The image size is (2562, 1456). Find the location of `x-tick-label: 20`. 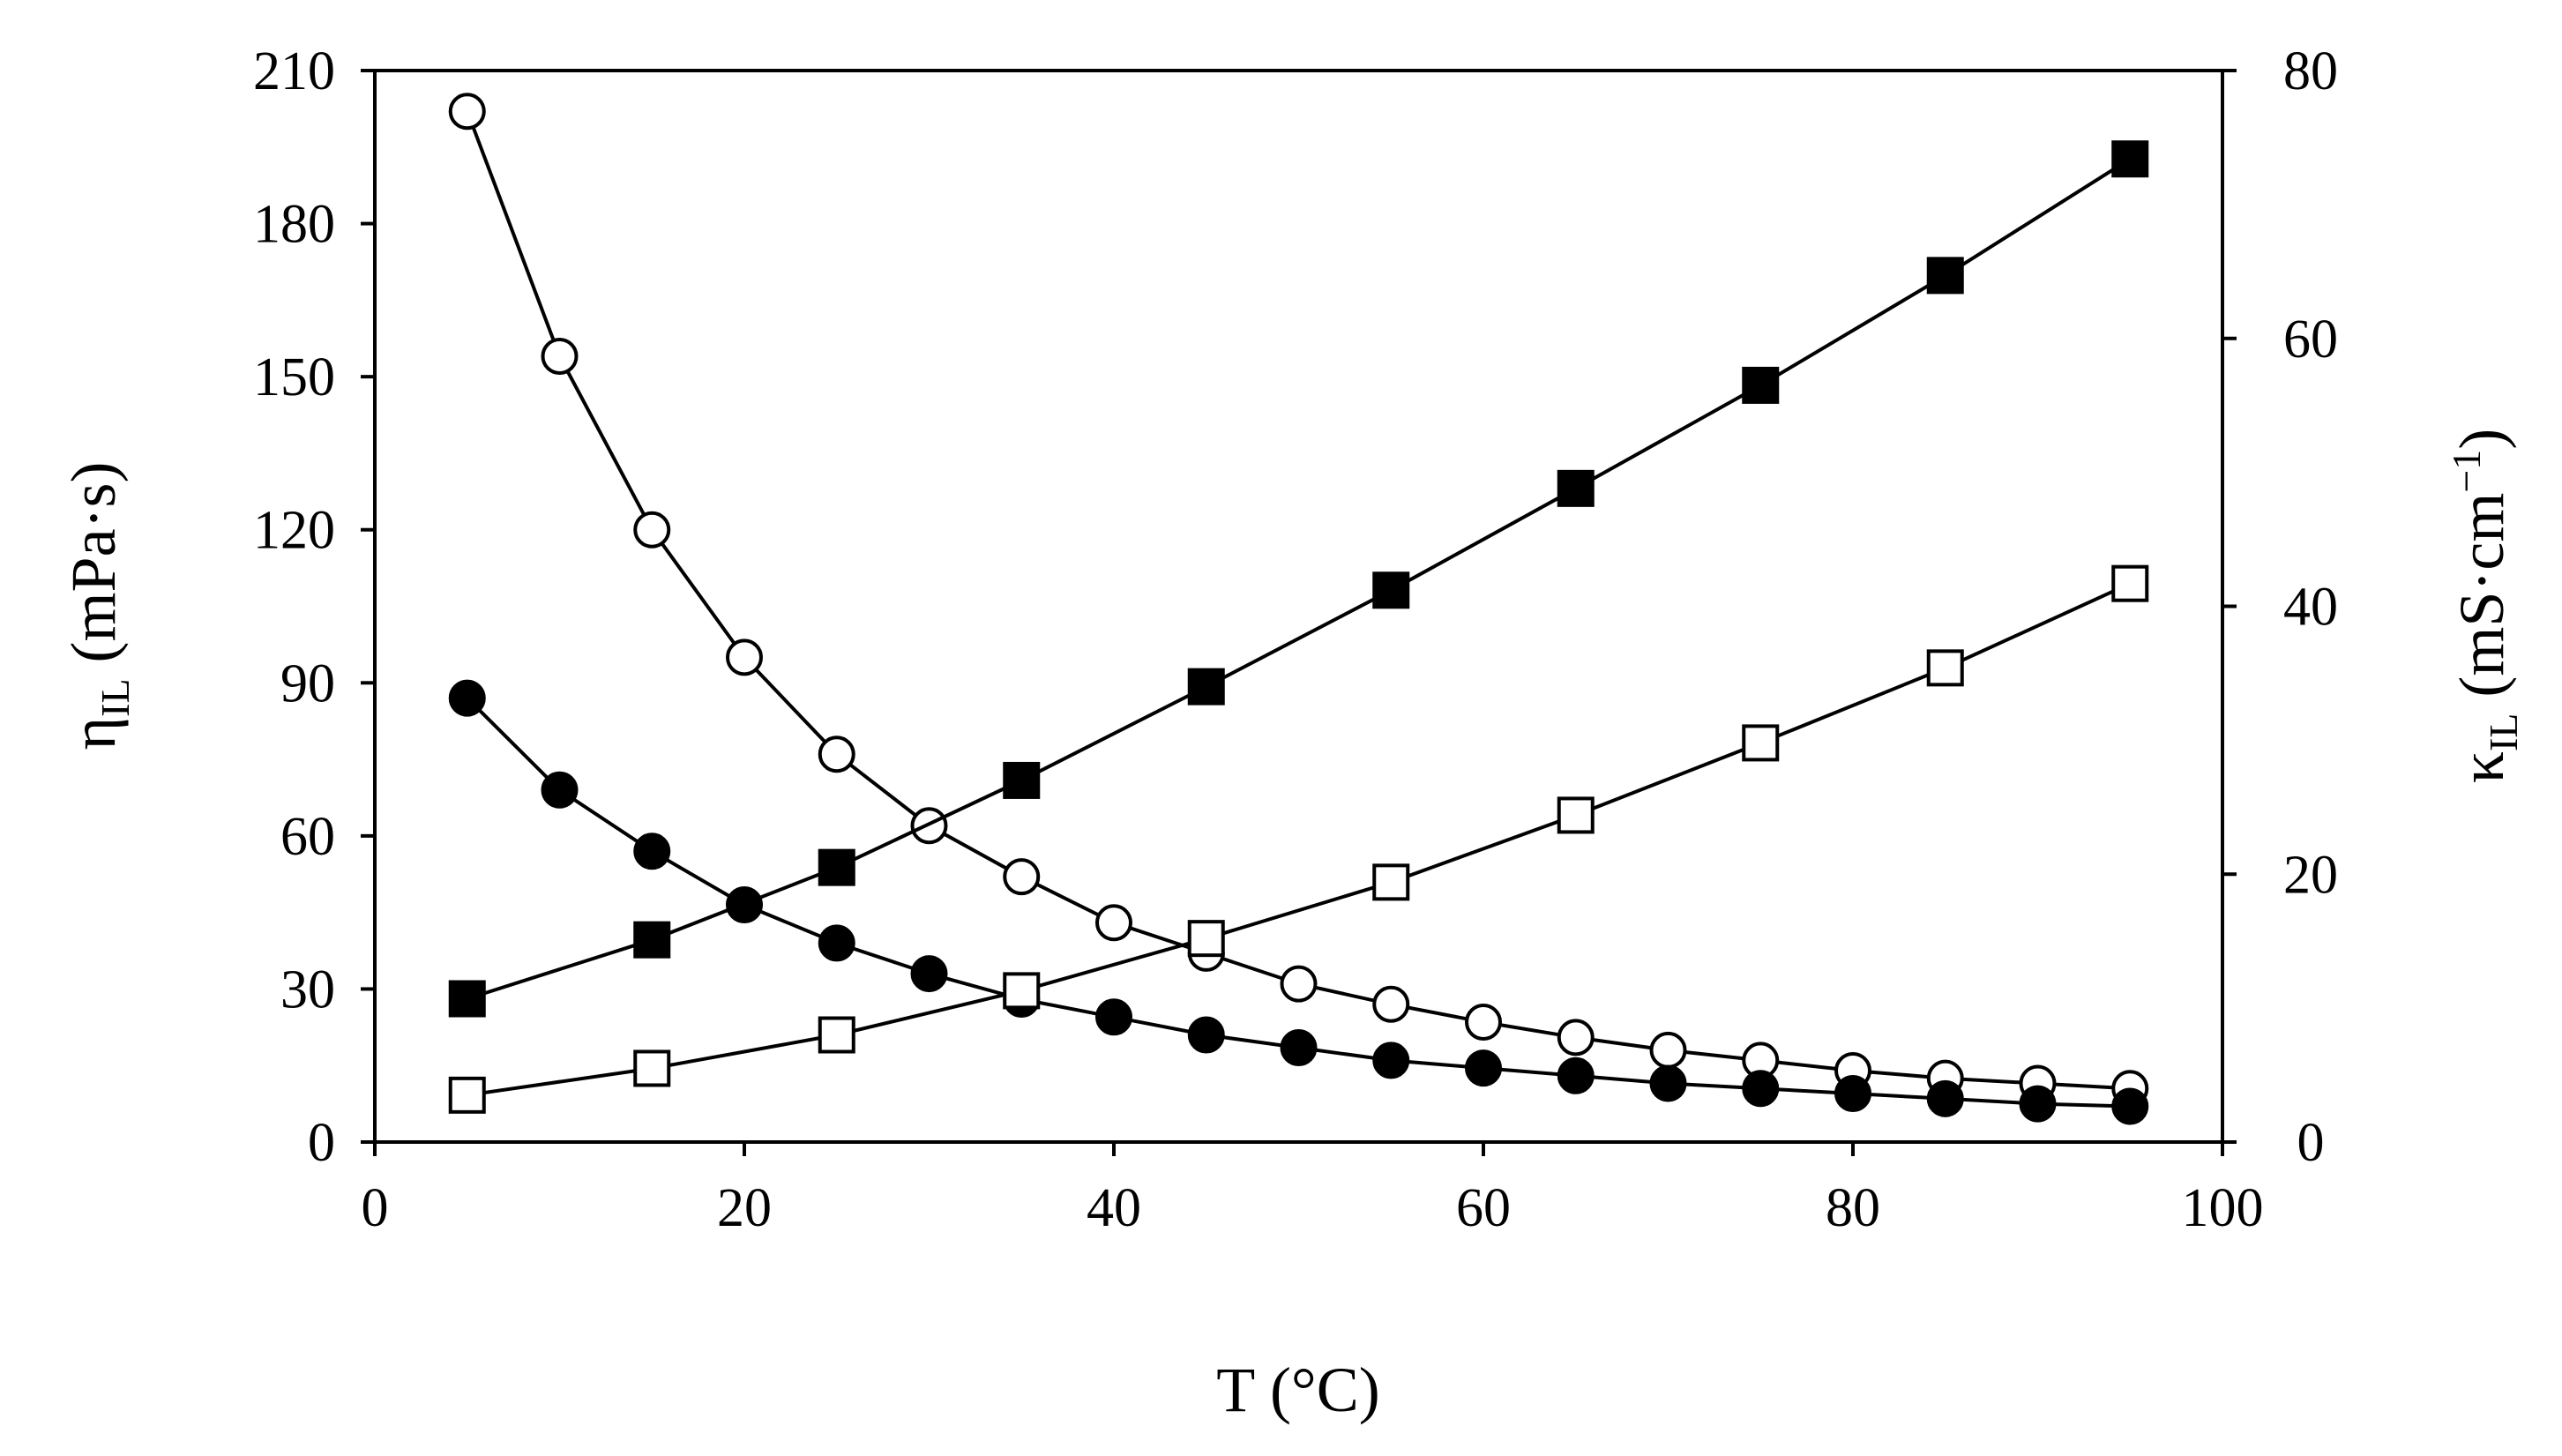

x-tick-label: 20 is located at coordinates (744, 1208).